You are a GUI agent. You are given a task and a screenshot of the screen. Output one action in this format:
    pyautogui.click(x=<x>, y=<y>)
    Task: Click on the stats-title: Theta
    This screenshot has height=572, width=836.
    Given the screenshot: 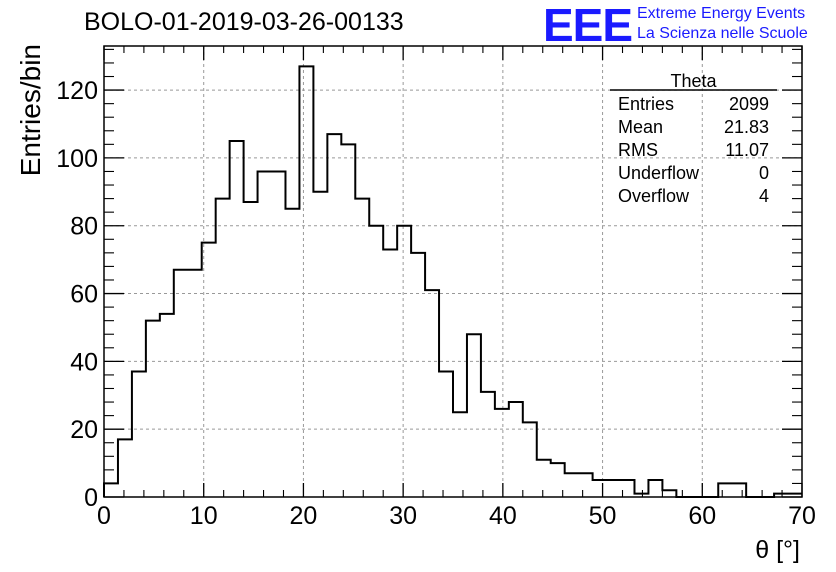 What is the action you would take?
    pyautogui.click(x=693, y=81)
    